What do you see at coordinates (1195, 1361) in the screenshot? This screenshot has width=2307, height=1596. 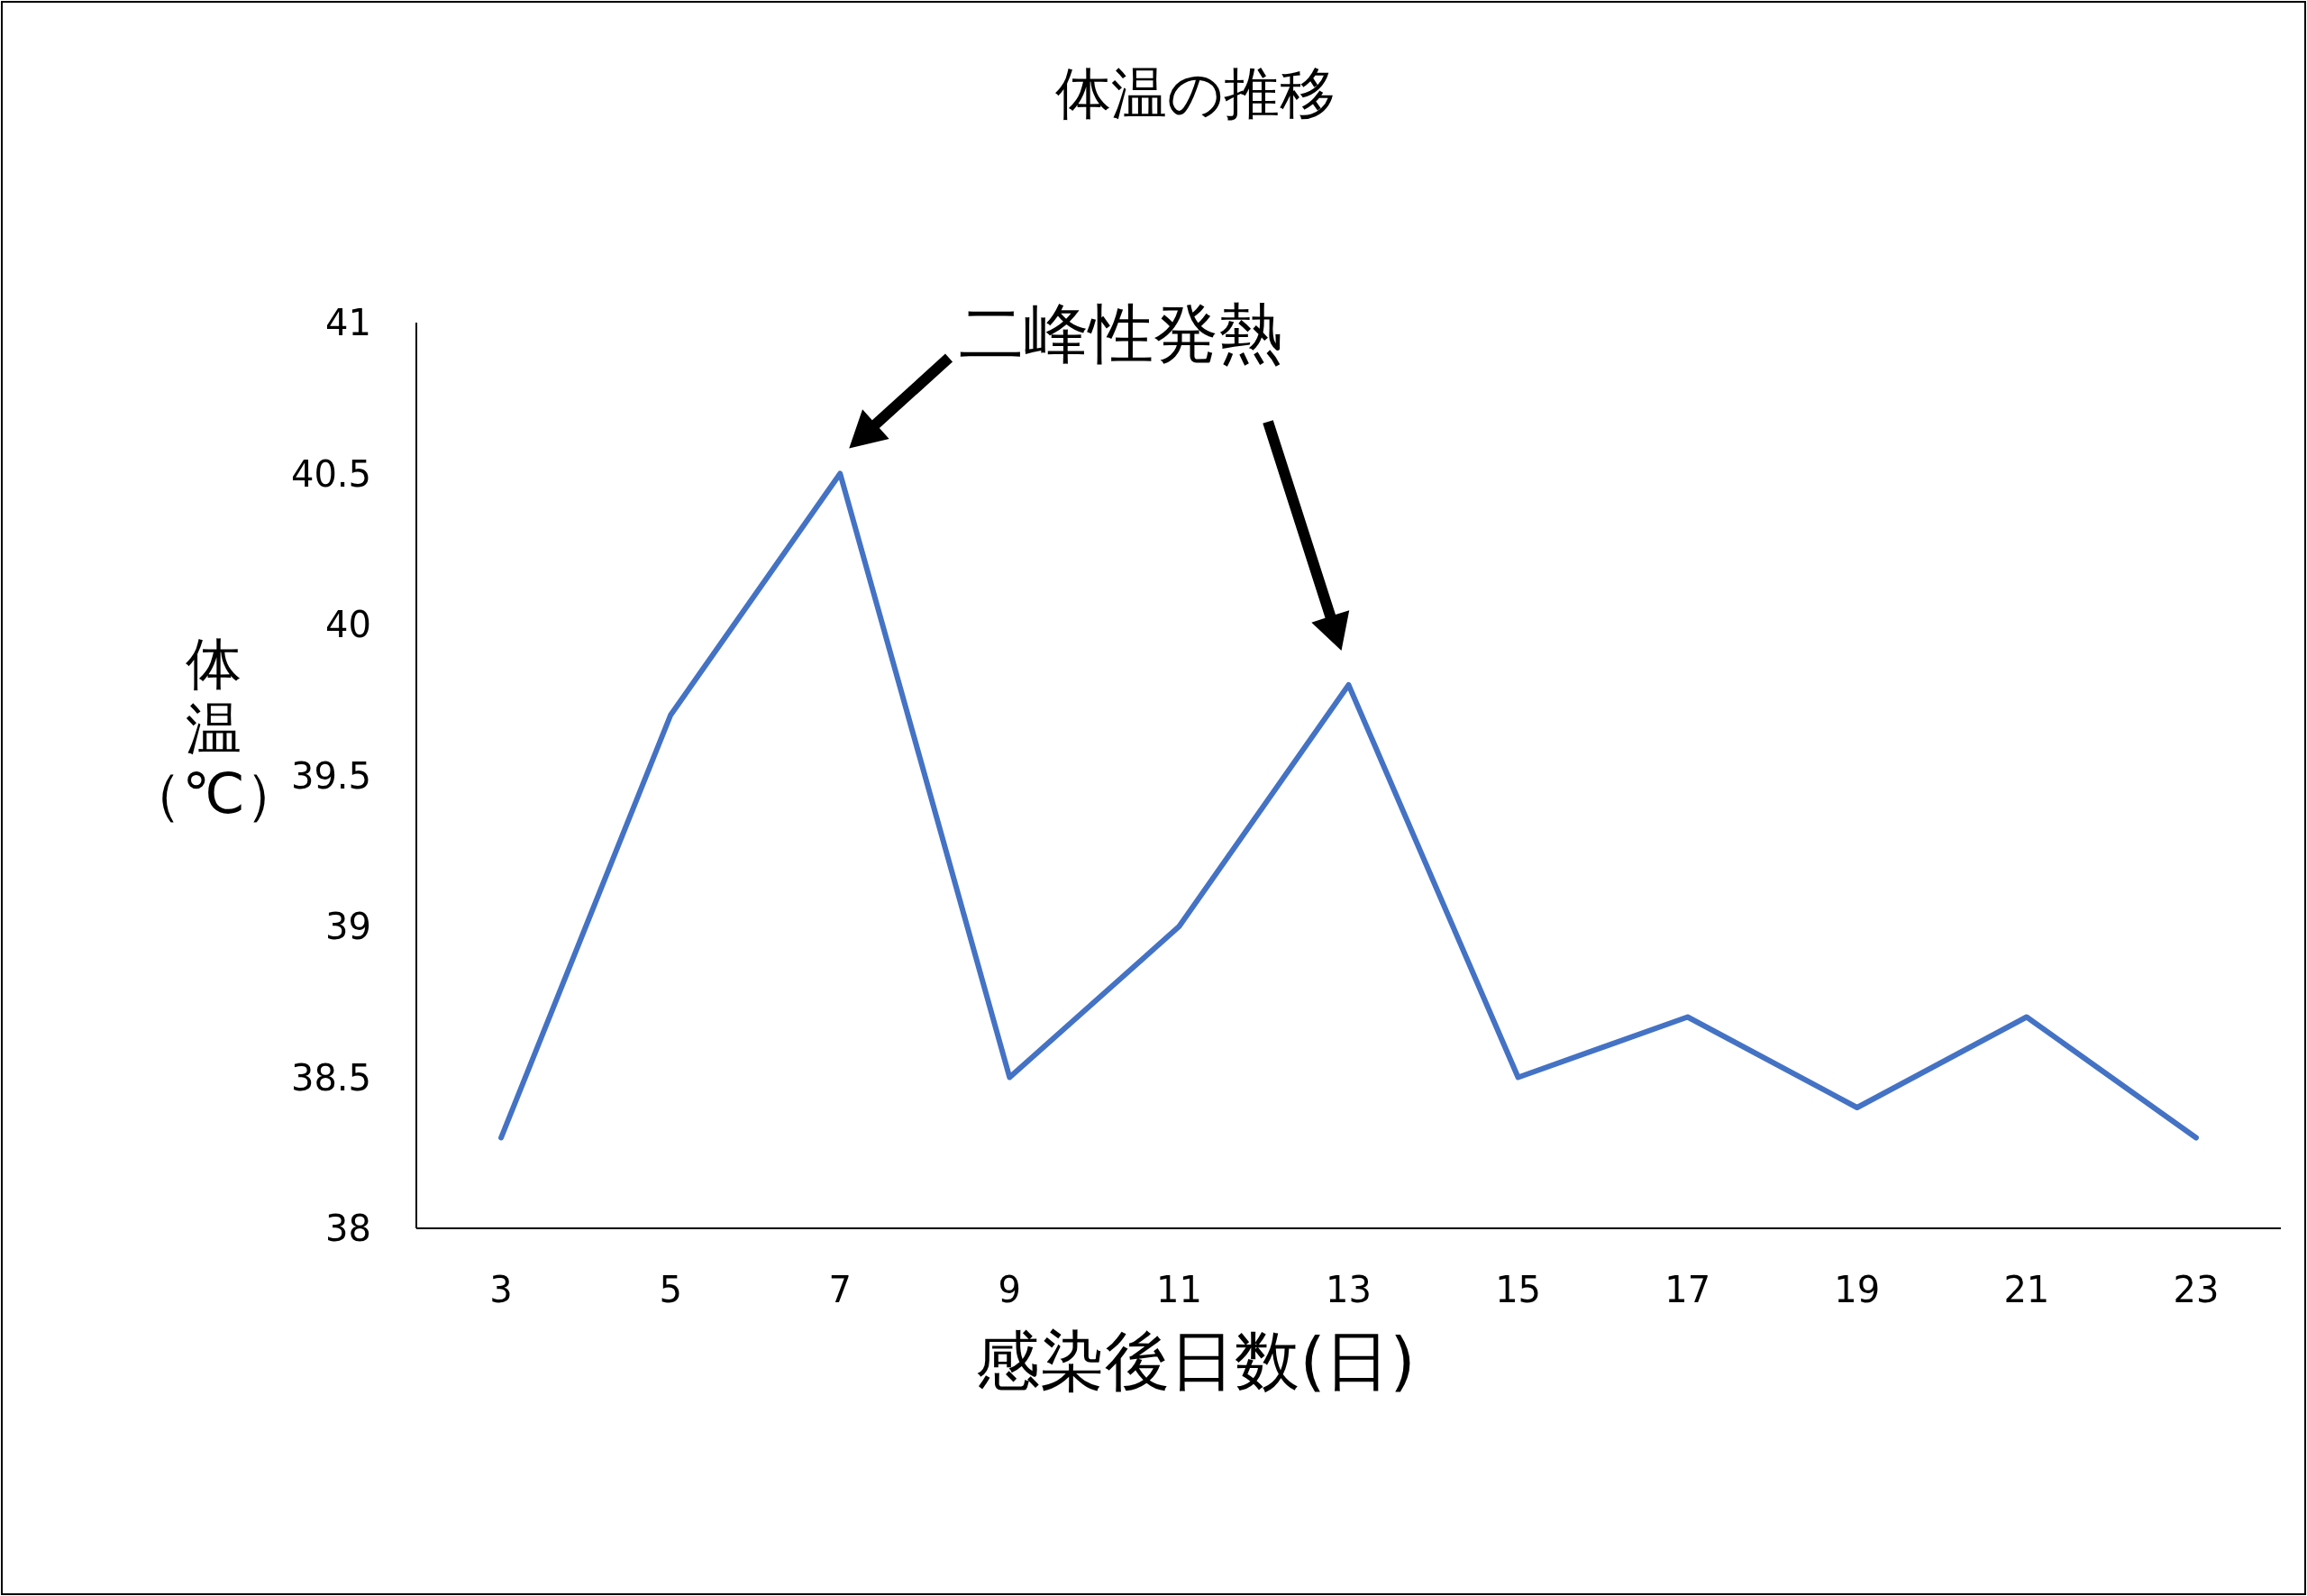 I see `x-axis-title: 感染後日数(日)` at bounding box center [1195, 1361].